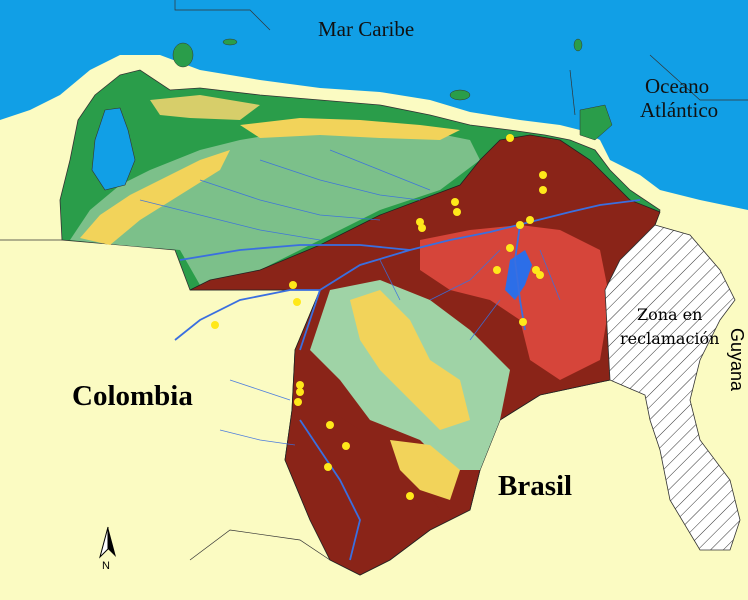 The width and height of the screenshot is (748, 600). Describe the element at coordinates (672, 387) in the screenshot. I see `zona-en-reclamacion` at that location.